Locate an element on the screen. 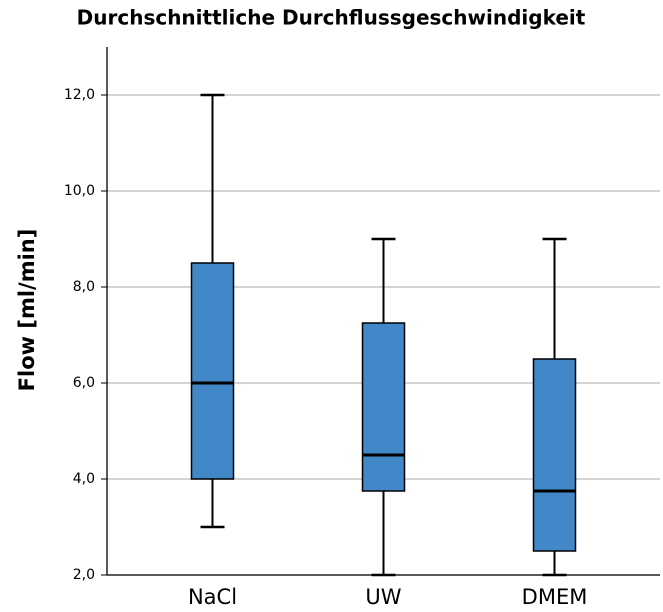  y-tick-label: 6,0 is located at coordinates (84, 383).